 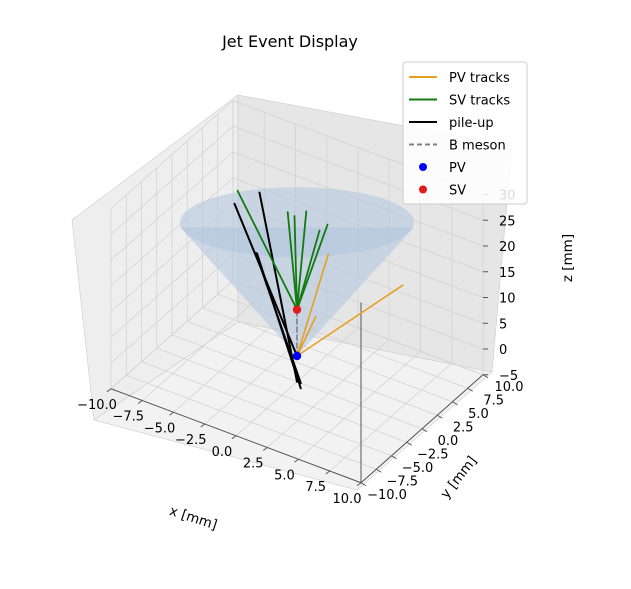 I want to click on legend-marker-pv, so click(x=423, y=167).